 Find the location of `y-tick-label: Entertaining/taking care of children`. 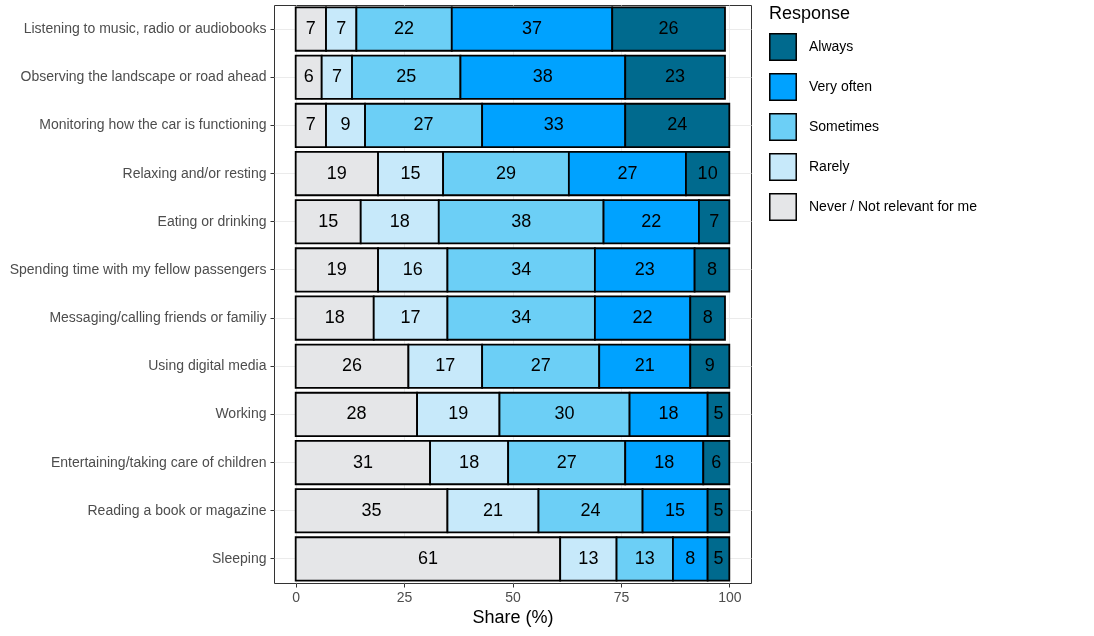

y-tick-label: Entertaining/taking care of children is located at coordinates (158, 461).